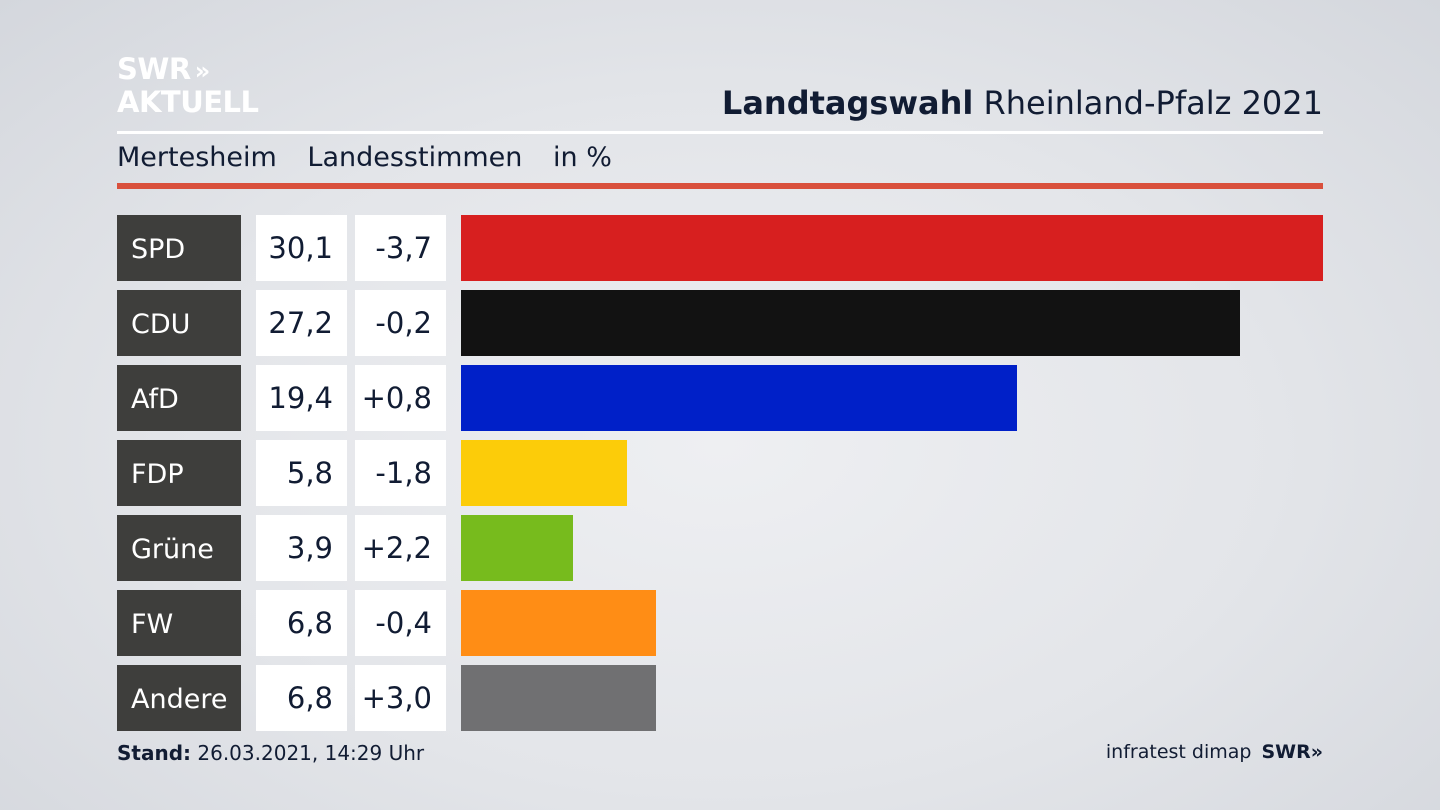 The image size is (1440, 810). Describe the element at coordinates (155, 399) in the screenshot. I see `party-label: AfD` at that location.